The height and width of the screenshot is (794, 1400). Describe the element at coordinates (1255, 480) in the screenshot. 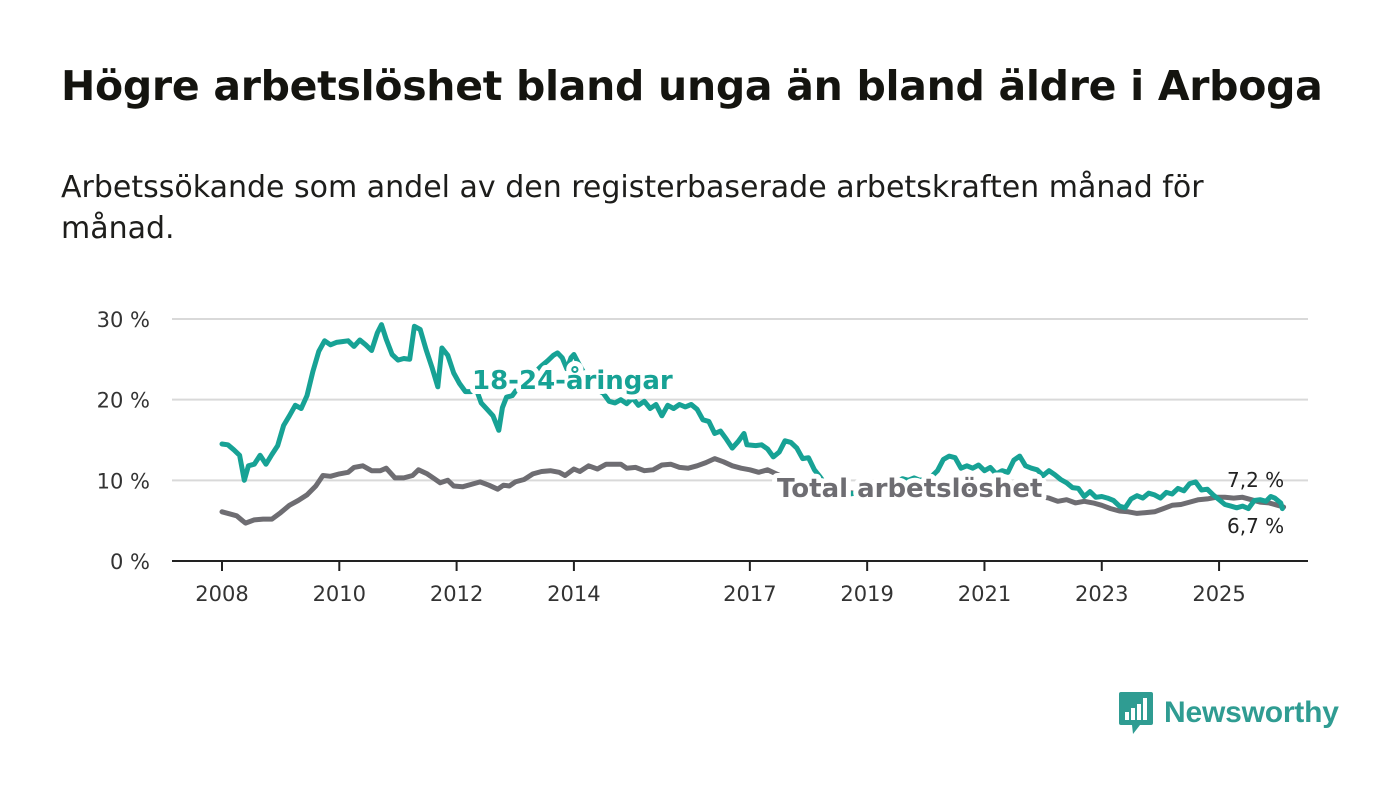

I see `end-label-youth: 7,2 %` at that location.